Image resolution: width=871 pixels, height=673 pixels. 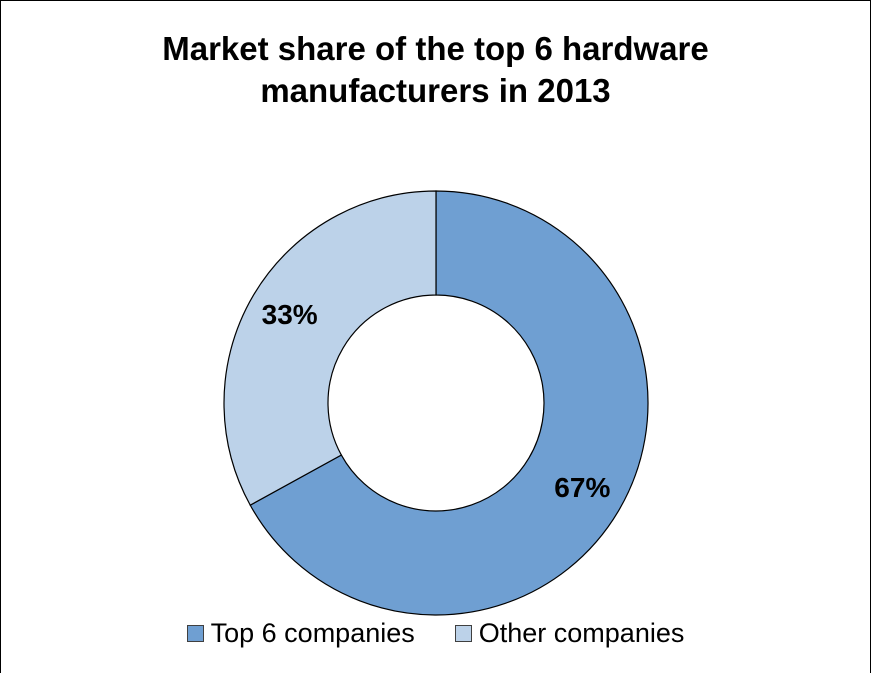 I want to click on legend-label-other: Other companies, so click(x=581, y=633).